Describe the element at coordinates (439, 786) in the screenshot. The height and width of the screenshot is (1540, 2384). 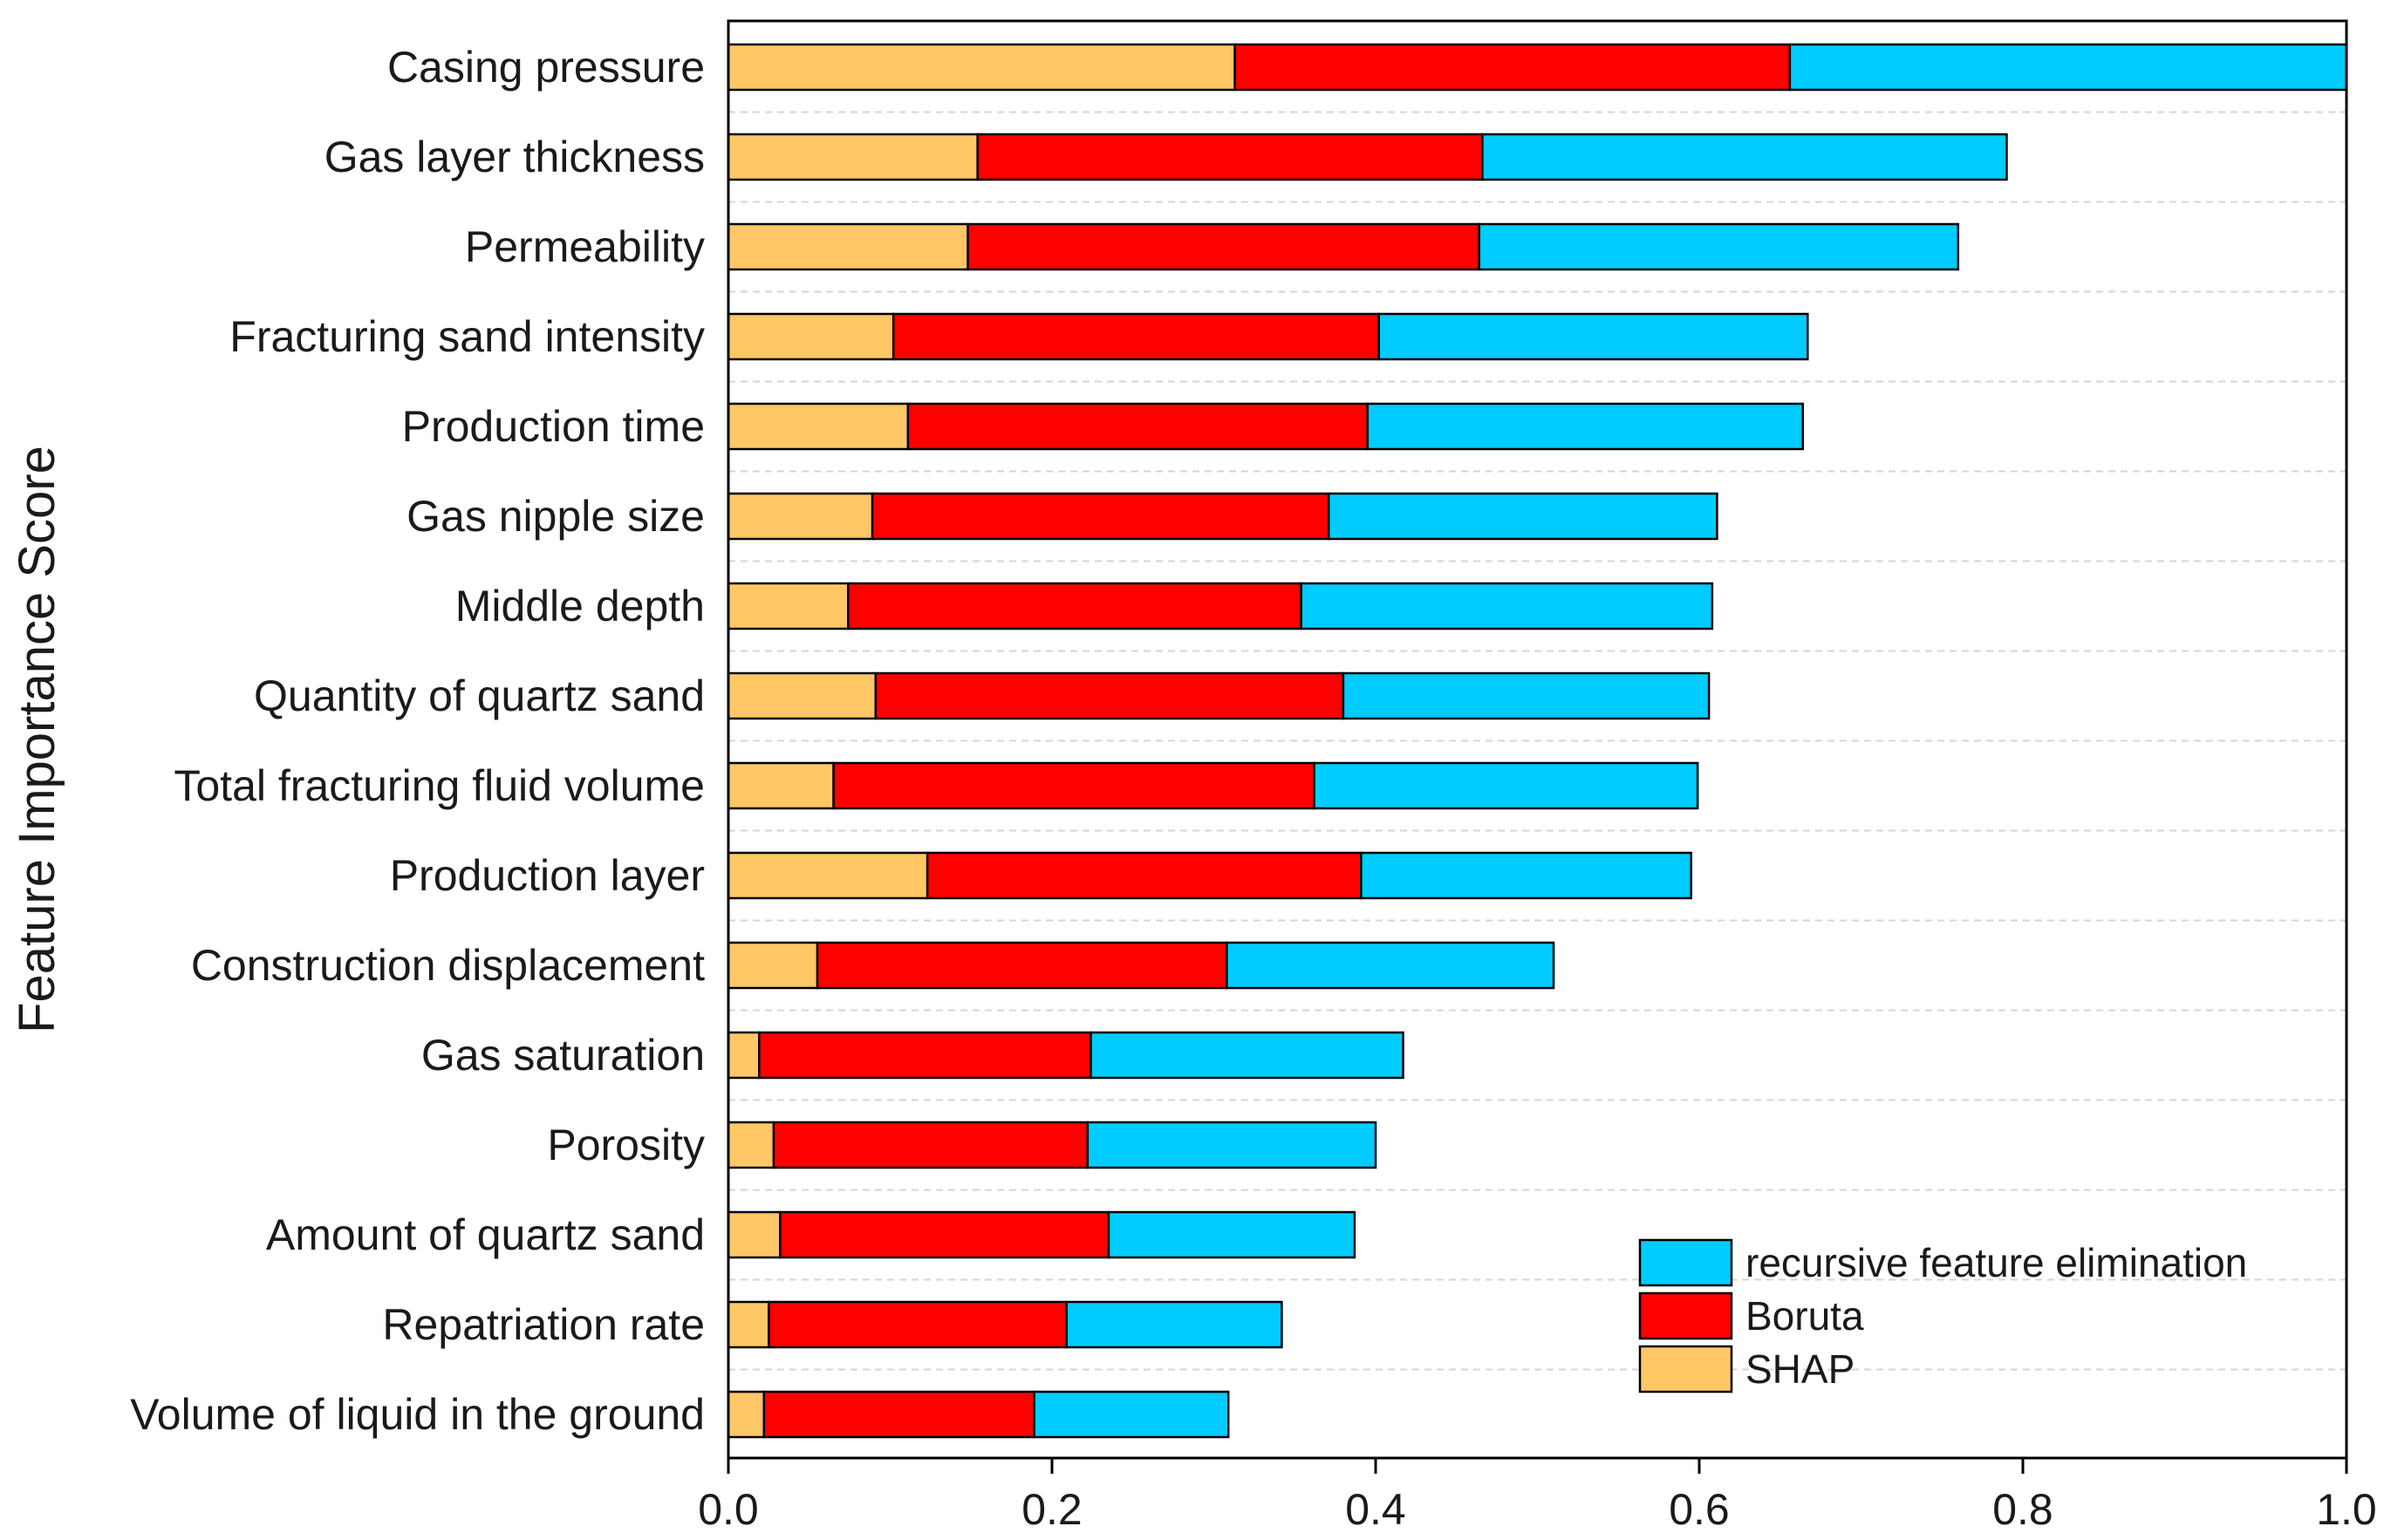
I see `category-label: Total fracturing fluid volume` at that location.